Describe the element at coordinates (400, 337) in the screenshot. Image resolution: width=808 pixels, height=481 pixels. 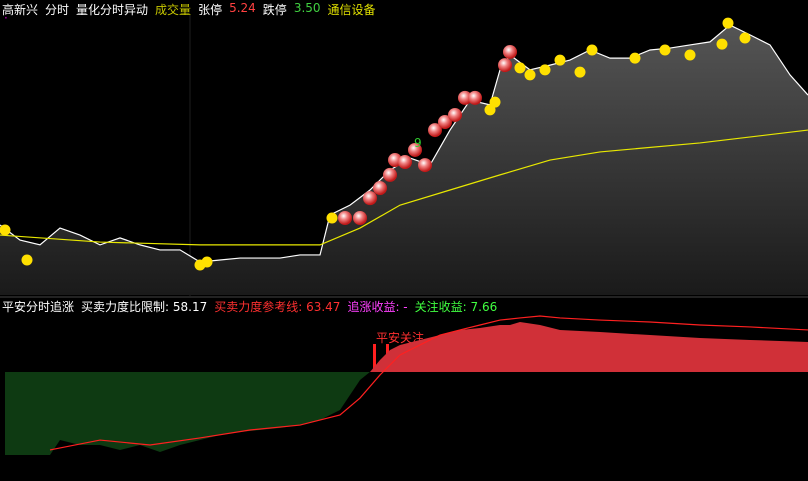
I see `annotation: 平安关注` at that location.